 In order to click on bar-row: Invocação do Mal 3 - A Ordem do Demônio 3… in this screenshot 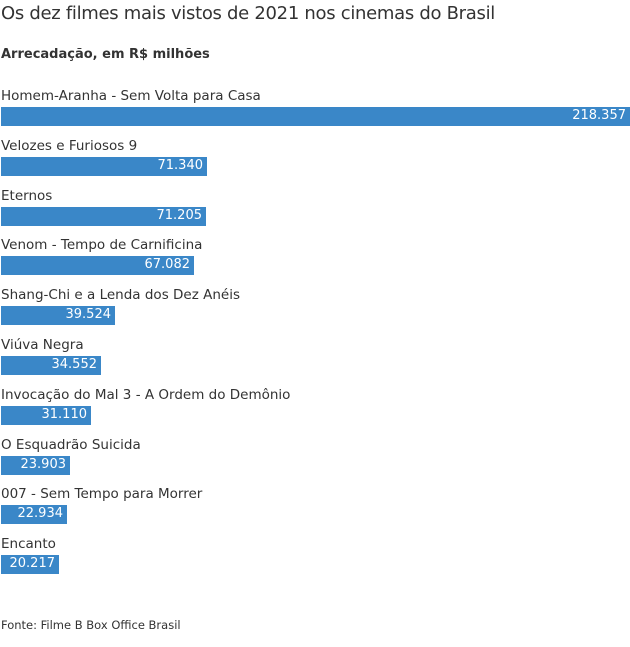, I will do `click(315, 408)`.